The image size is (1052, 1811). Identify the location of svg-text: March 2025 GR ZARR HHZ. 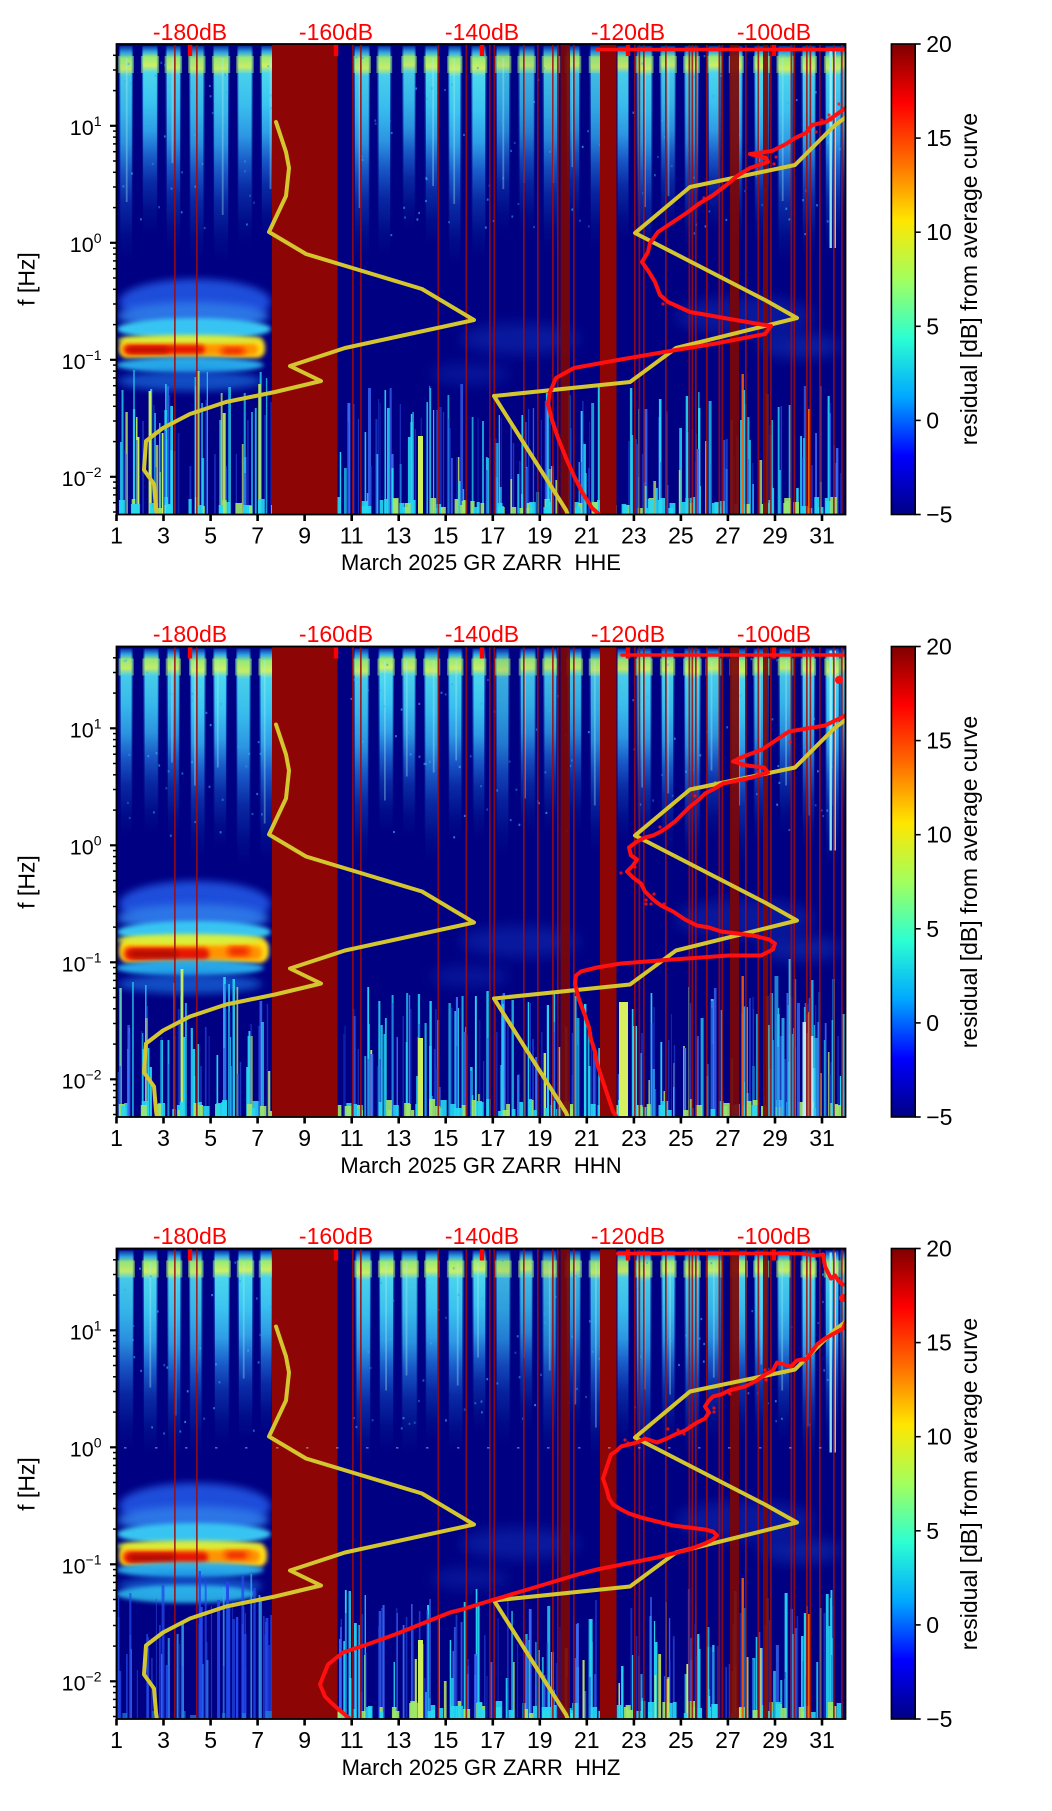
(481, 1767).